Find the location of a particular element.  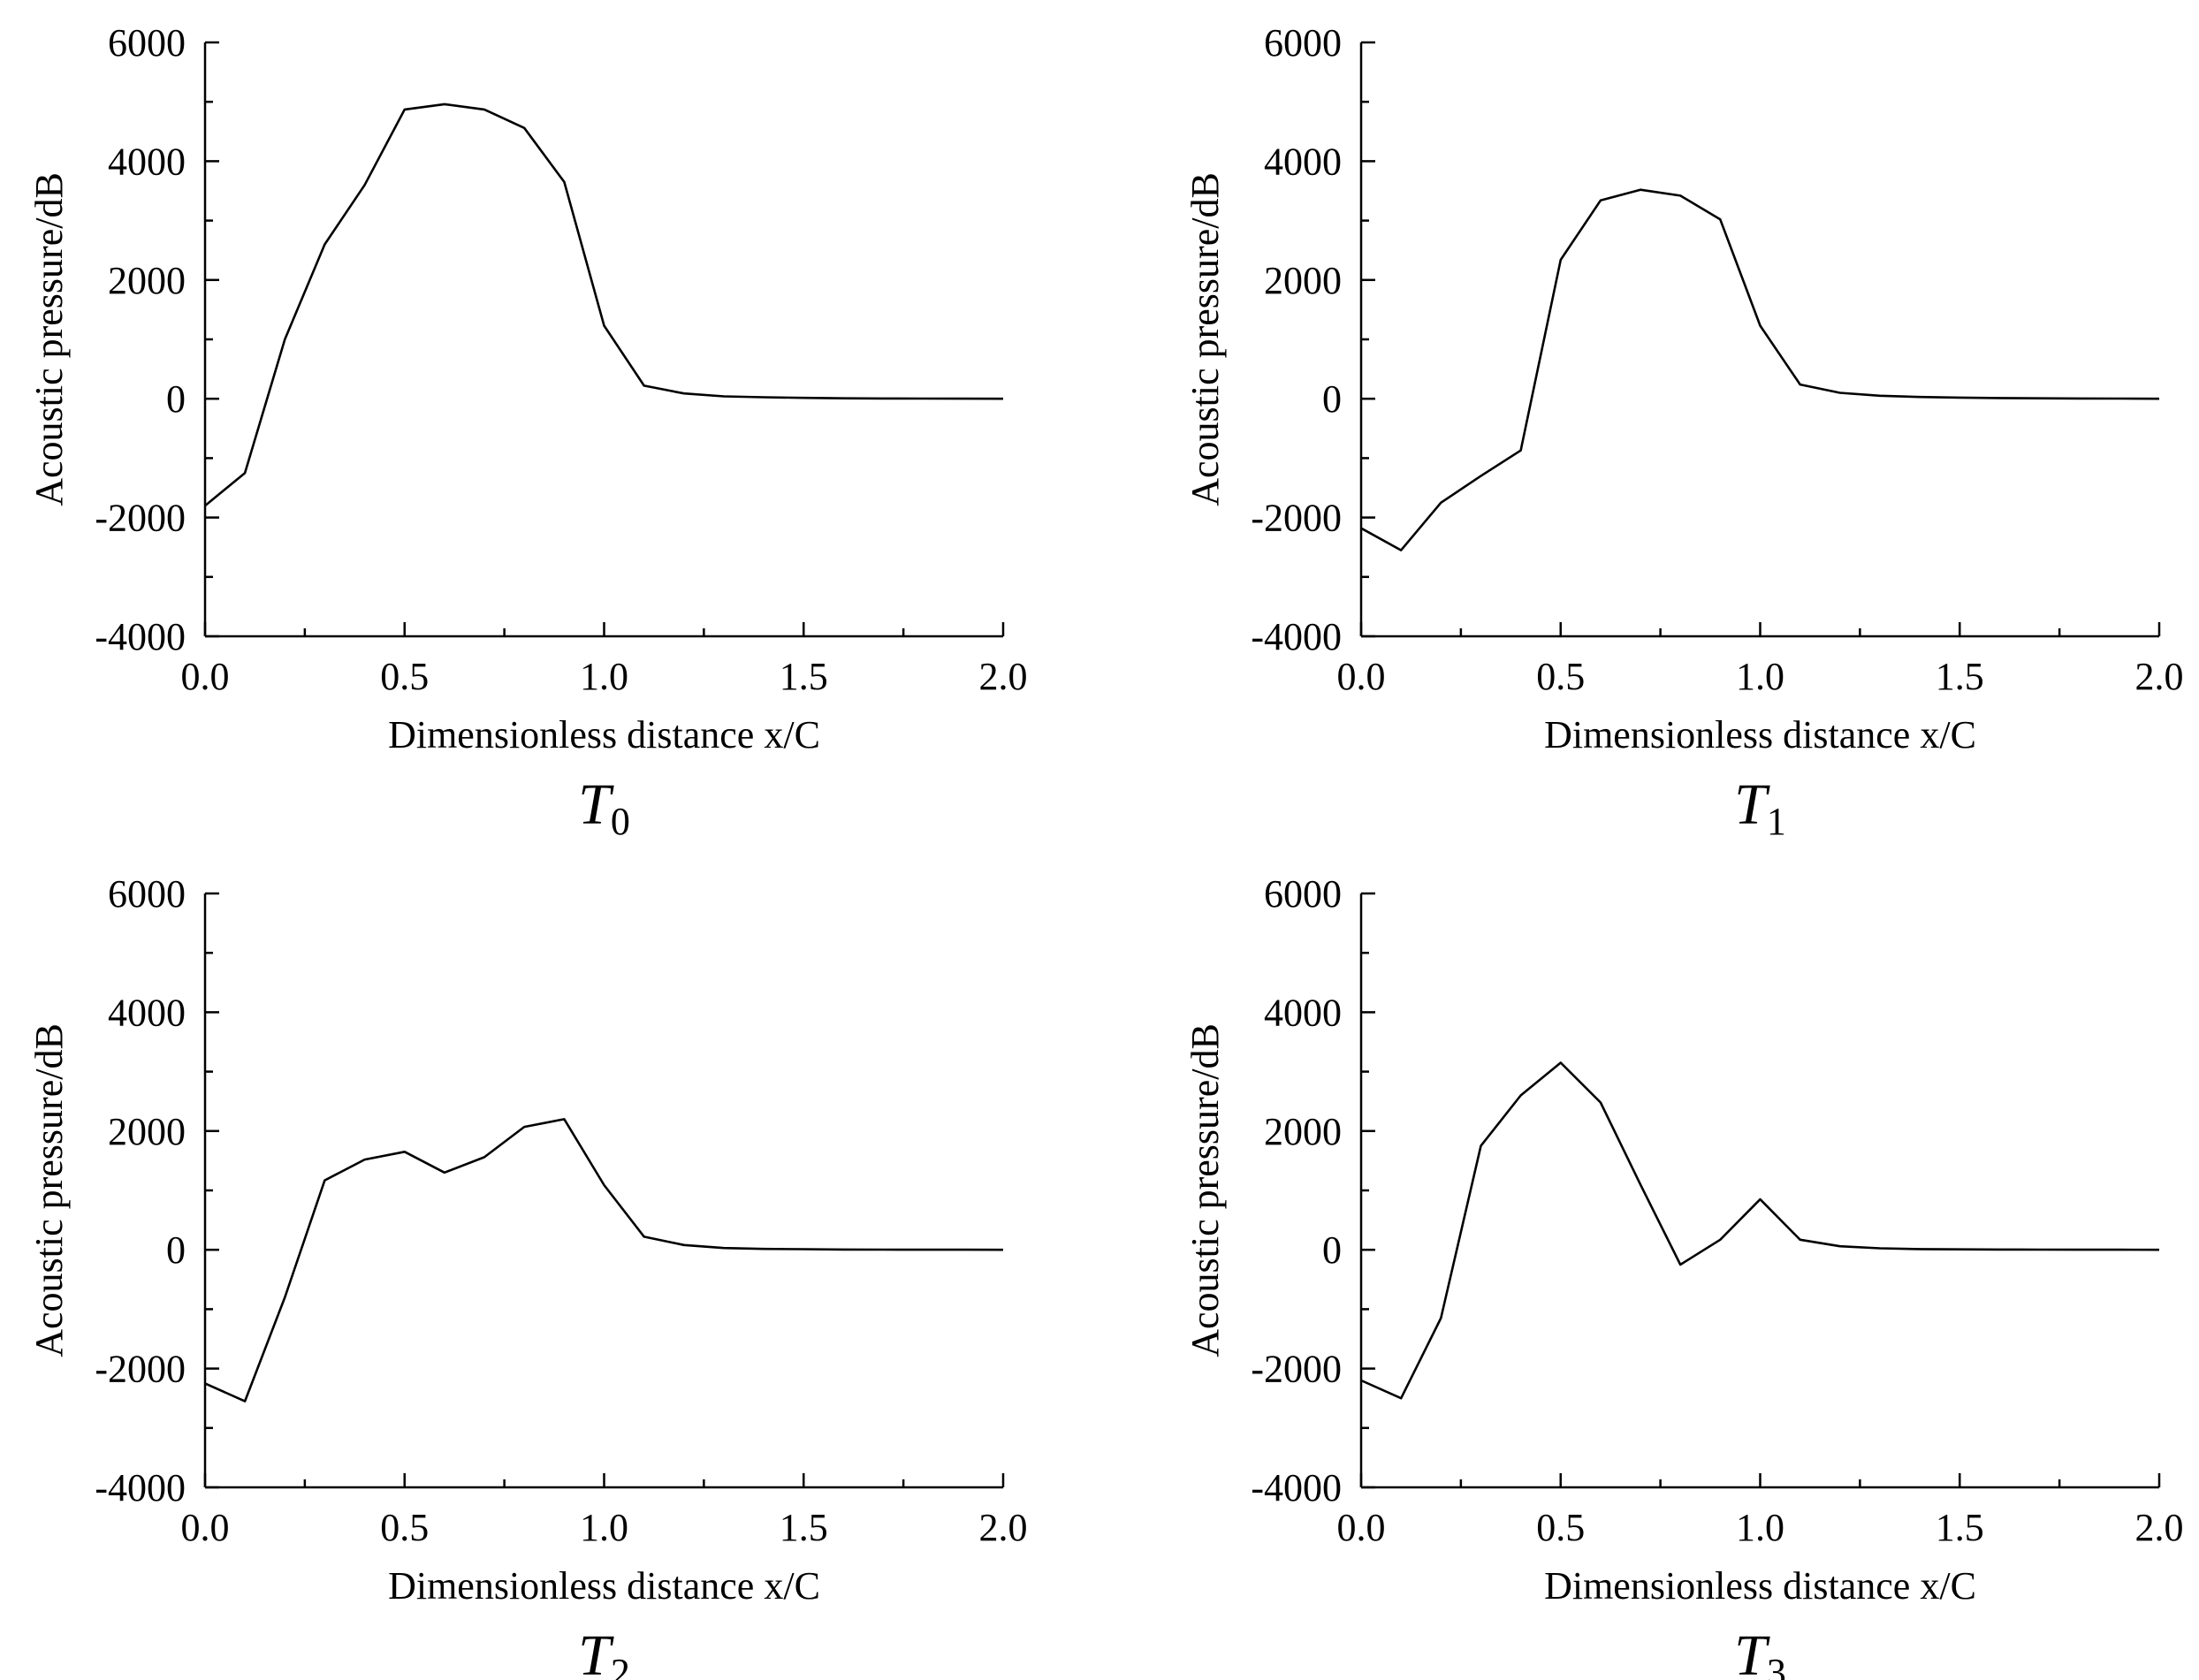

panel-caption-subscript: 2 is located at coordinates (620, 1665).